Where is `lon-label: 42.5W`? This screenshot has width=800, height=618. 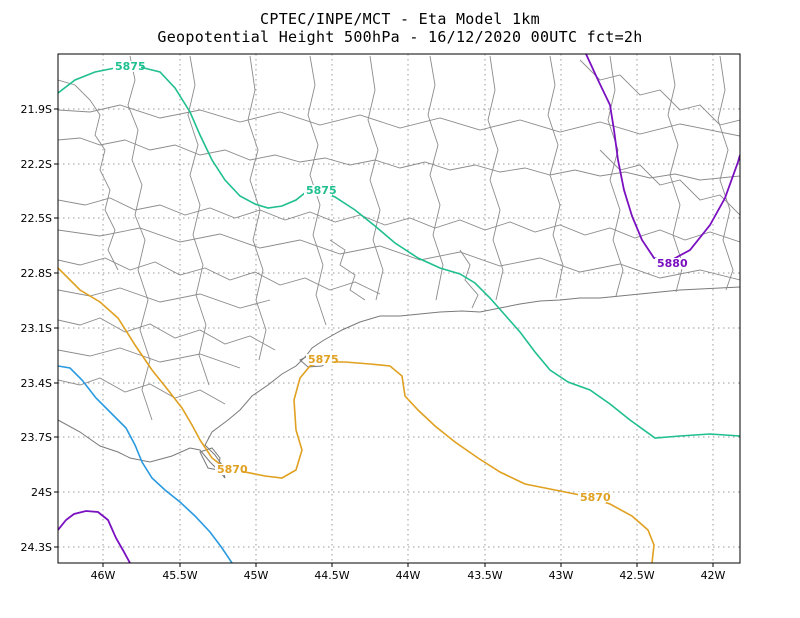 lon-label: 42.5W is located at coordinates (636, 575).